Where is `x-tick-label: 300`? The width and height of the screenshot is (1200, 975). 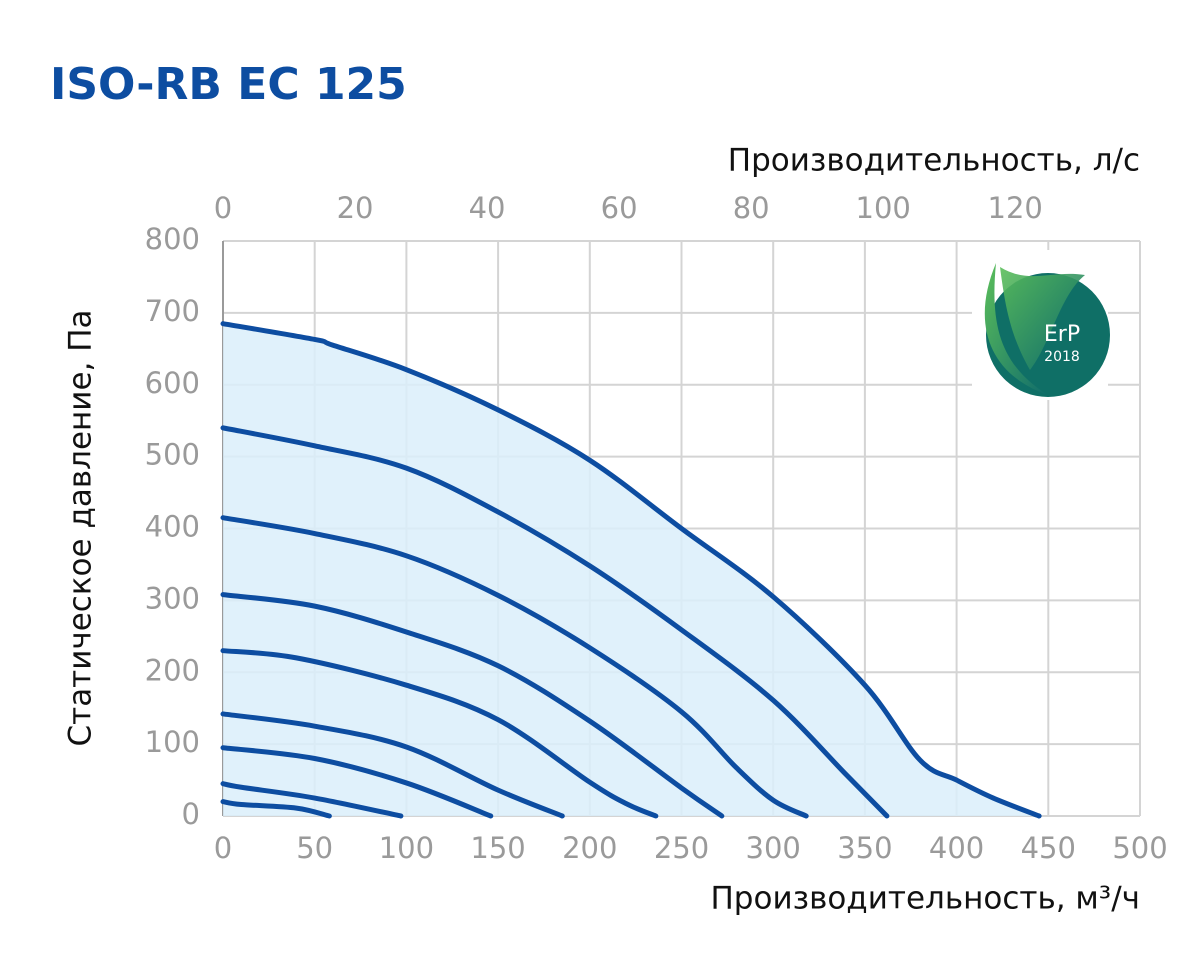 x-tick-label: 300 is located at coordinates (773, 848).